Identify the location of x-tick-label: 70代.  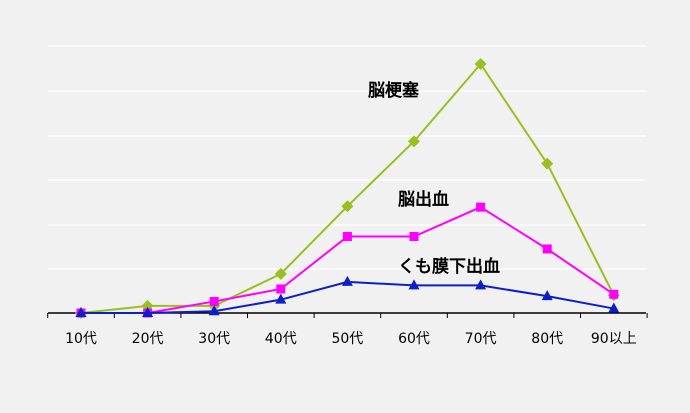
(481, 339).